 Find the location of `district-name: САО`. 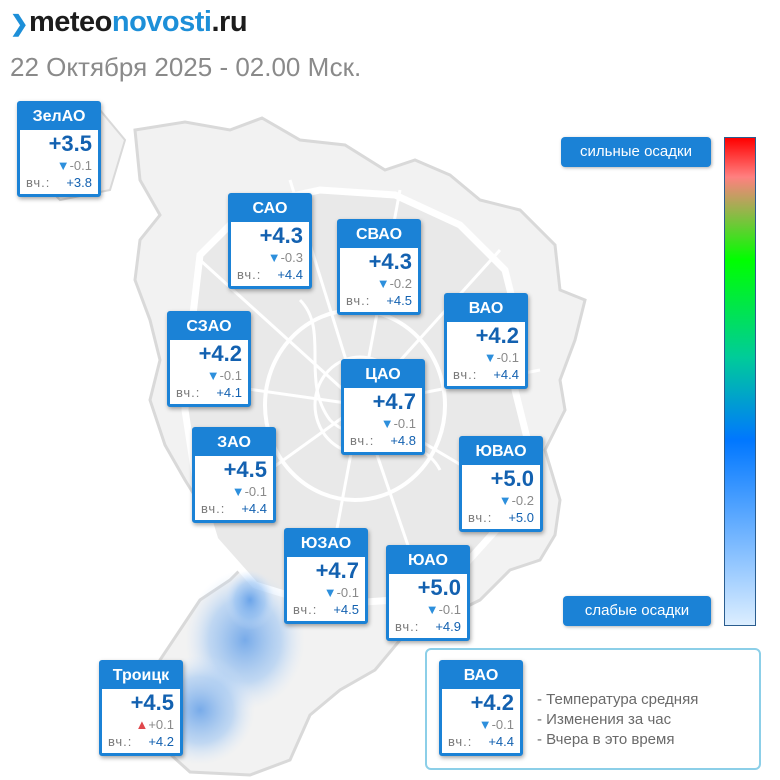

district-name: САО is located at coordinates (270, 209).